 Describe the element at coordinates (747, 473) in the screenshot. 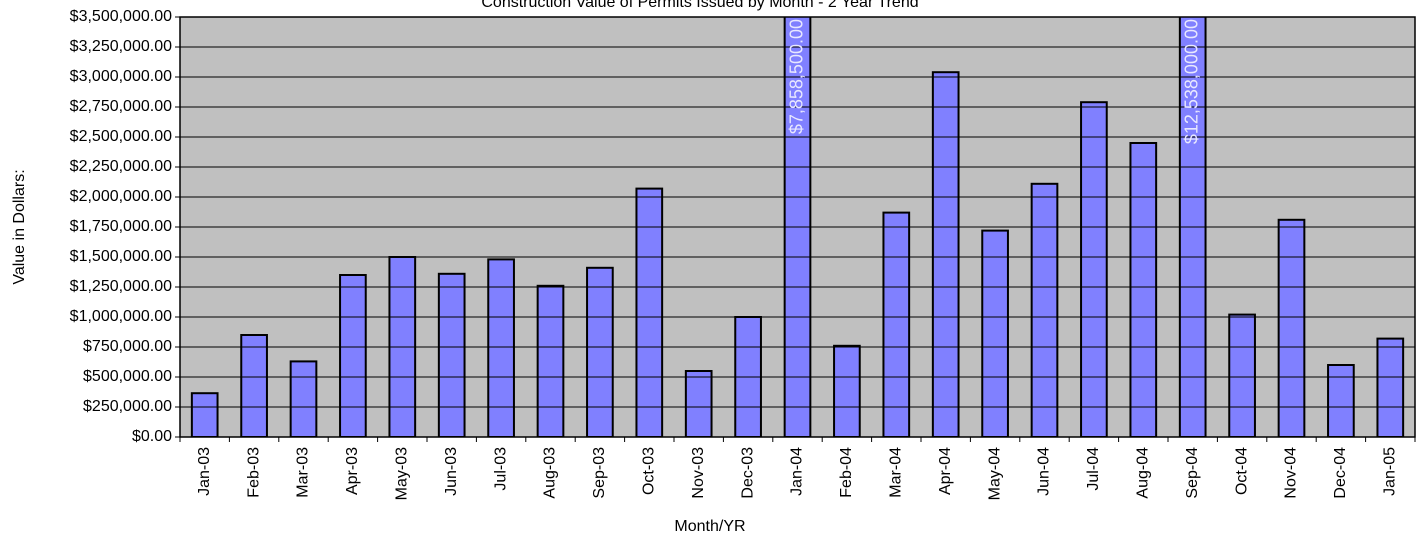

I see `x-tick-label: Dec-03` at that location.